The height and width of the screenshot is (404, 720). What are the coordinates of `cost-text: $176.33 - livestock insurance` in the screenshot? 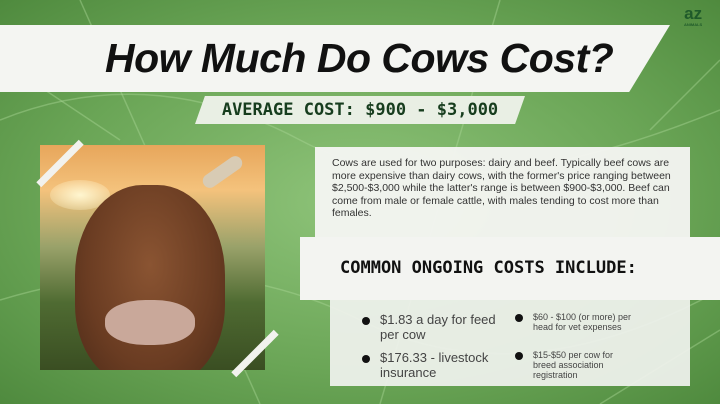 It's located at (434, 365).